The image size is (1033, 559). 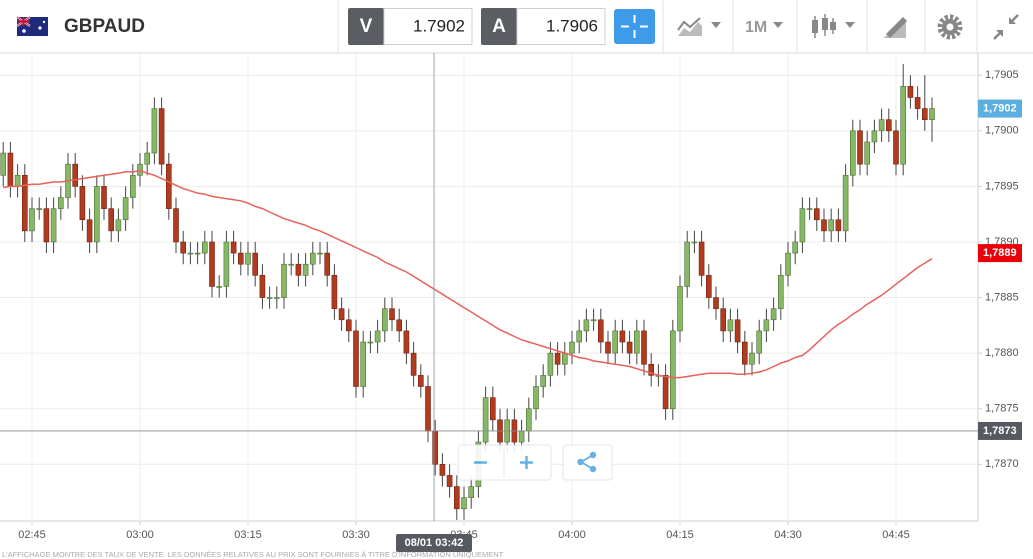 I want to click on candle-type-button, so click(x=833, y=26).